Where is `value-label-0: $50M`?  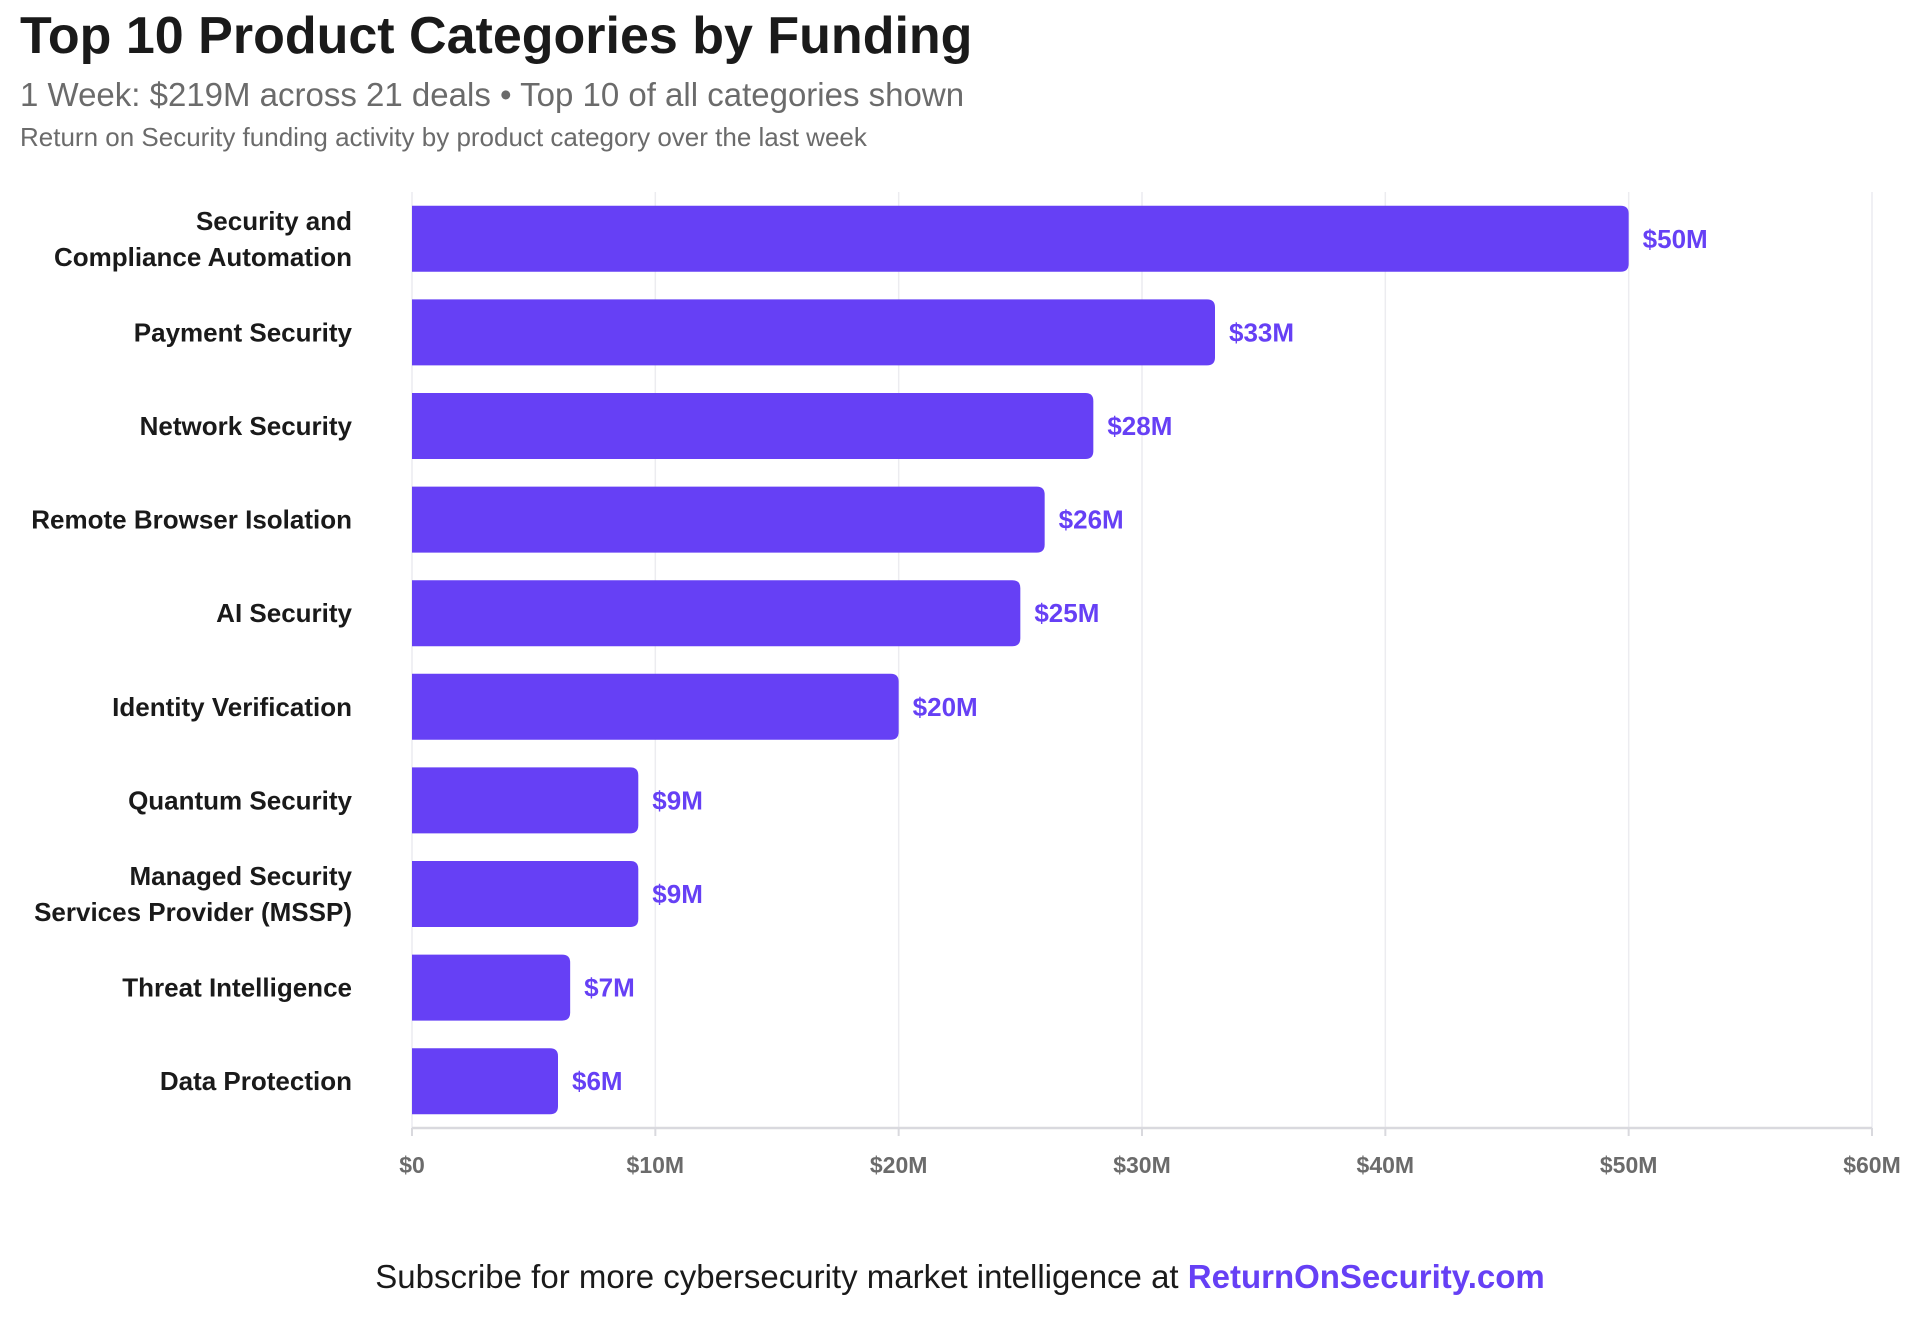 value-label-0: $50M is located at coordinates (1675, 239).